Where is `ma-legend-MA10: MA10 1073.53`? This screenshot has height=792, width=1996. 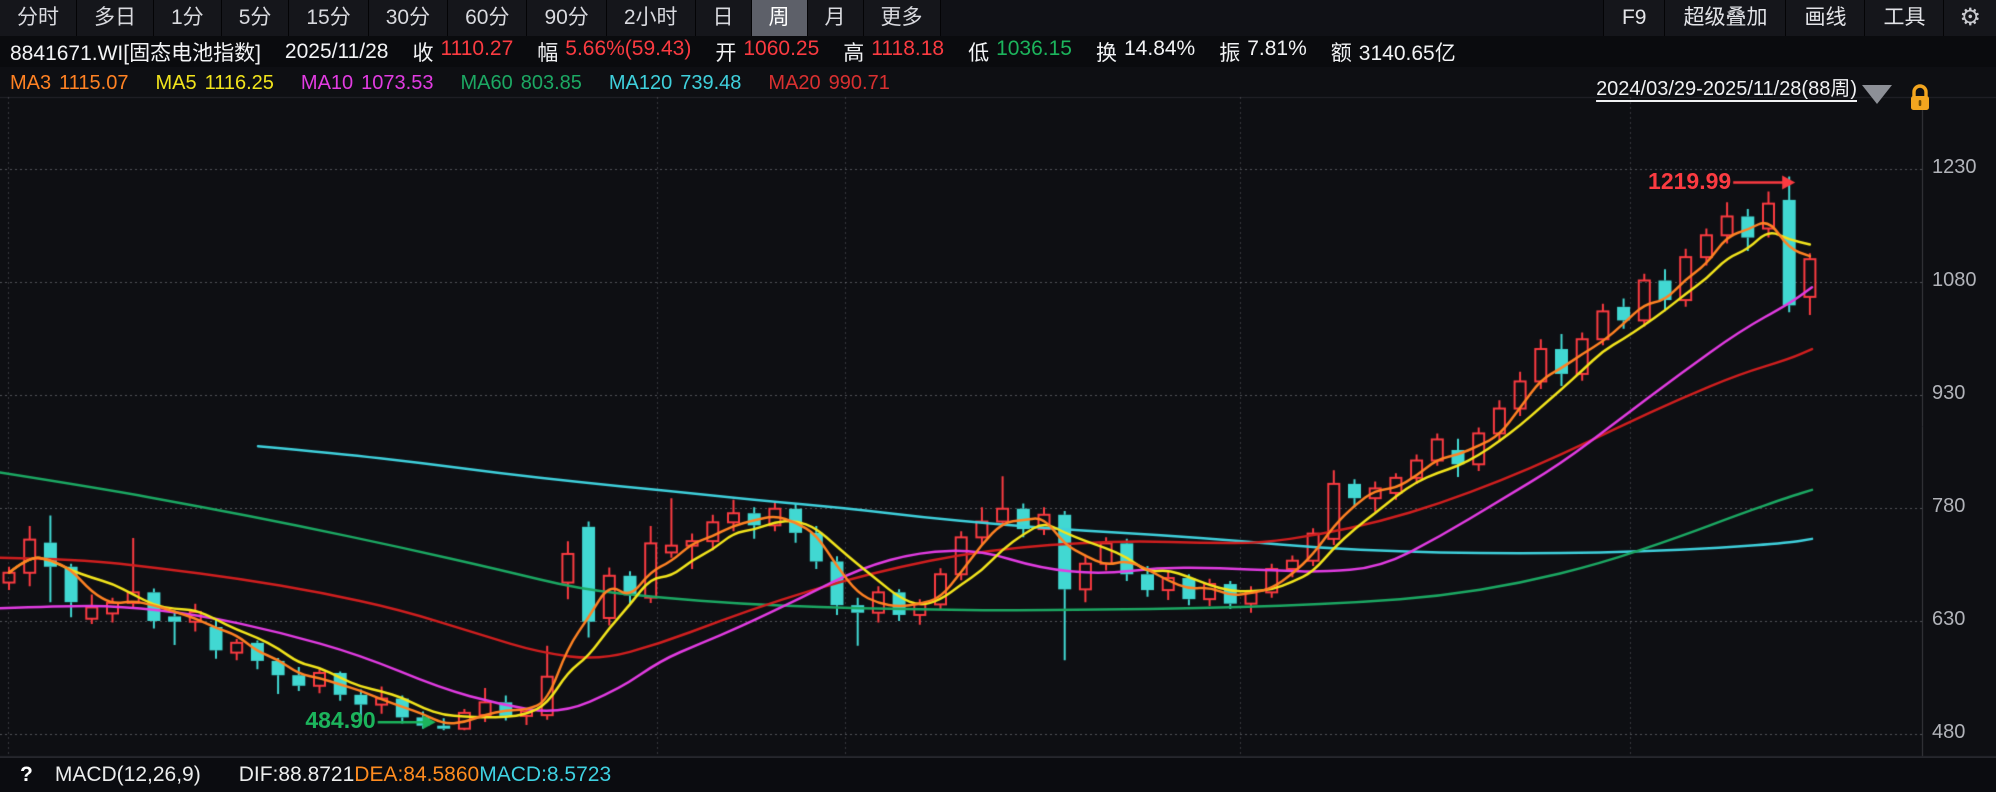 ma-legend-MA10: MA10 1073.53 is located at coordinates (367, 83).